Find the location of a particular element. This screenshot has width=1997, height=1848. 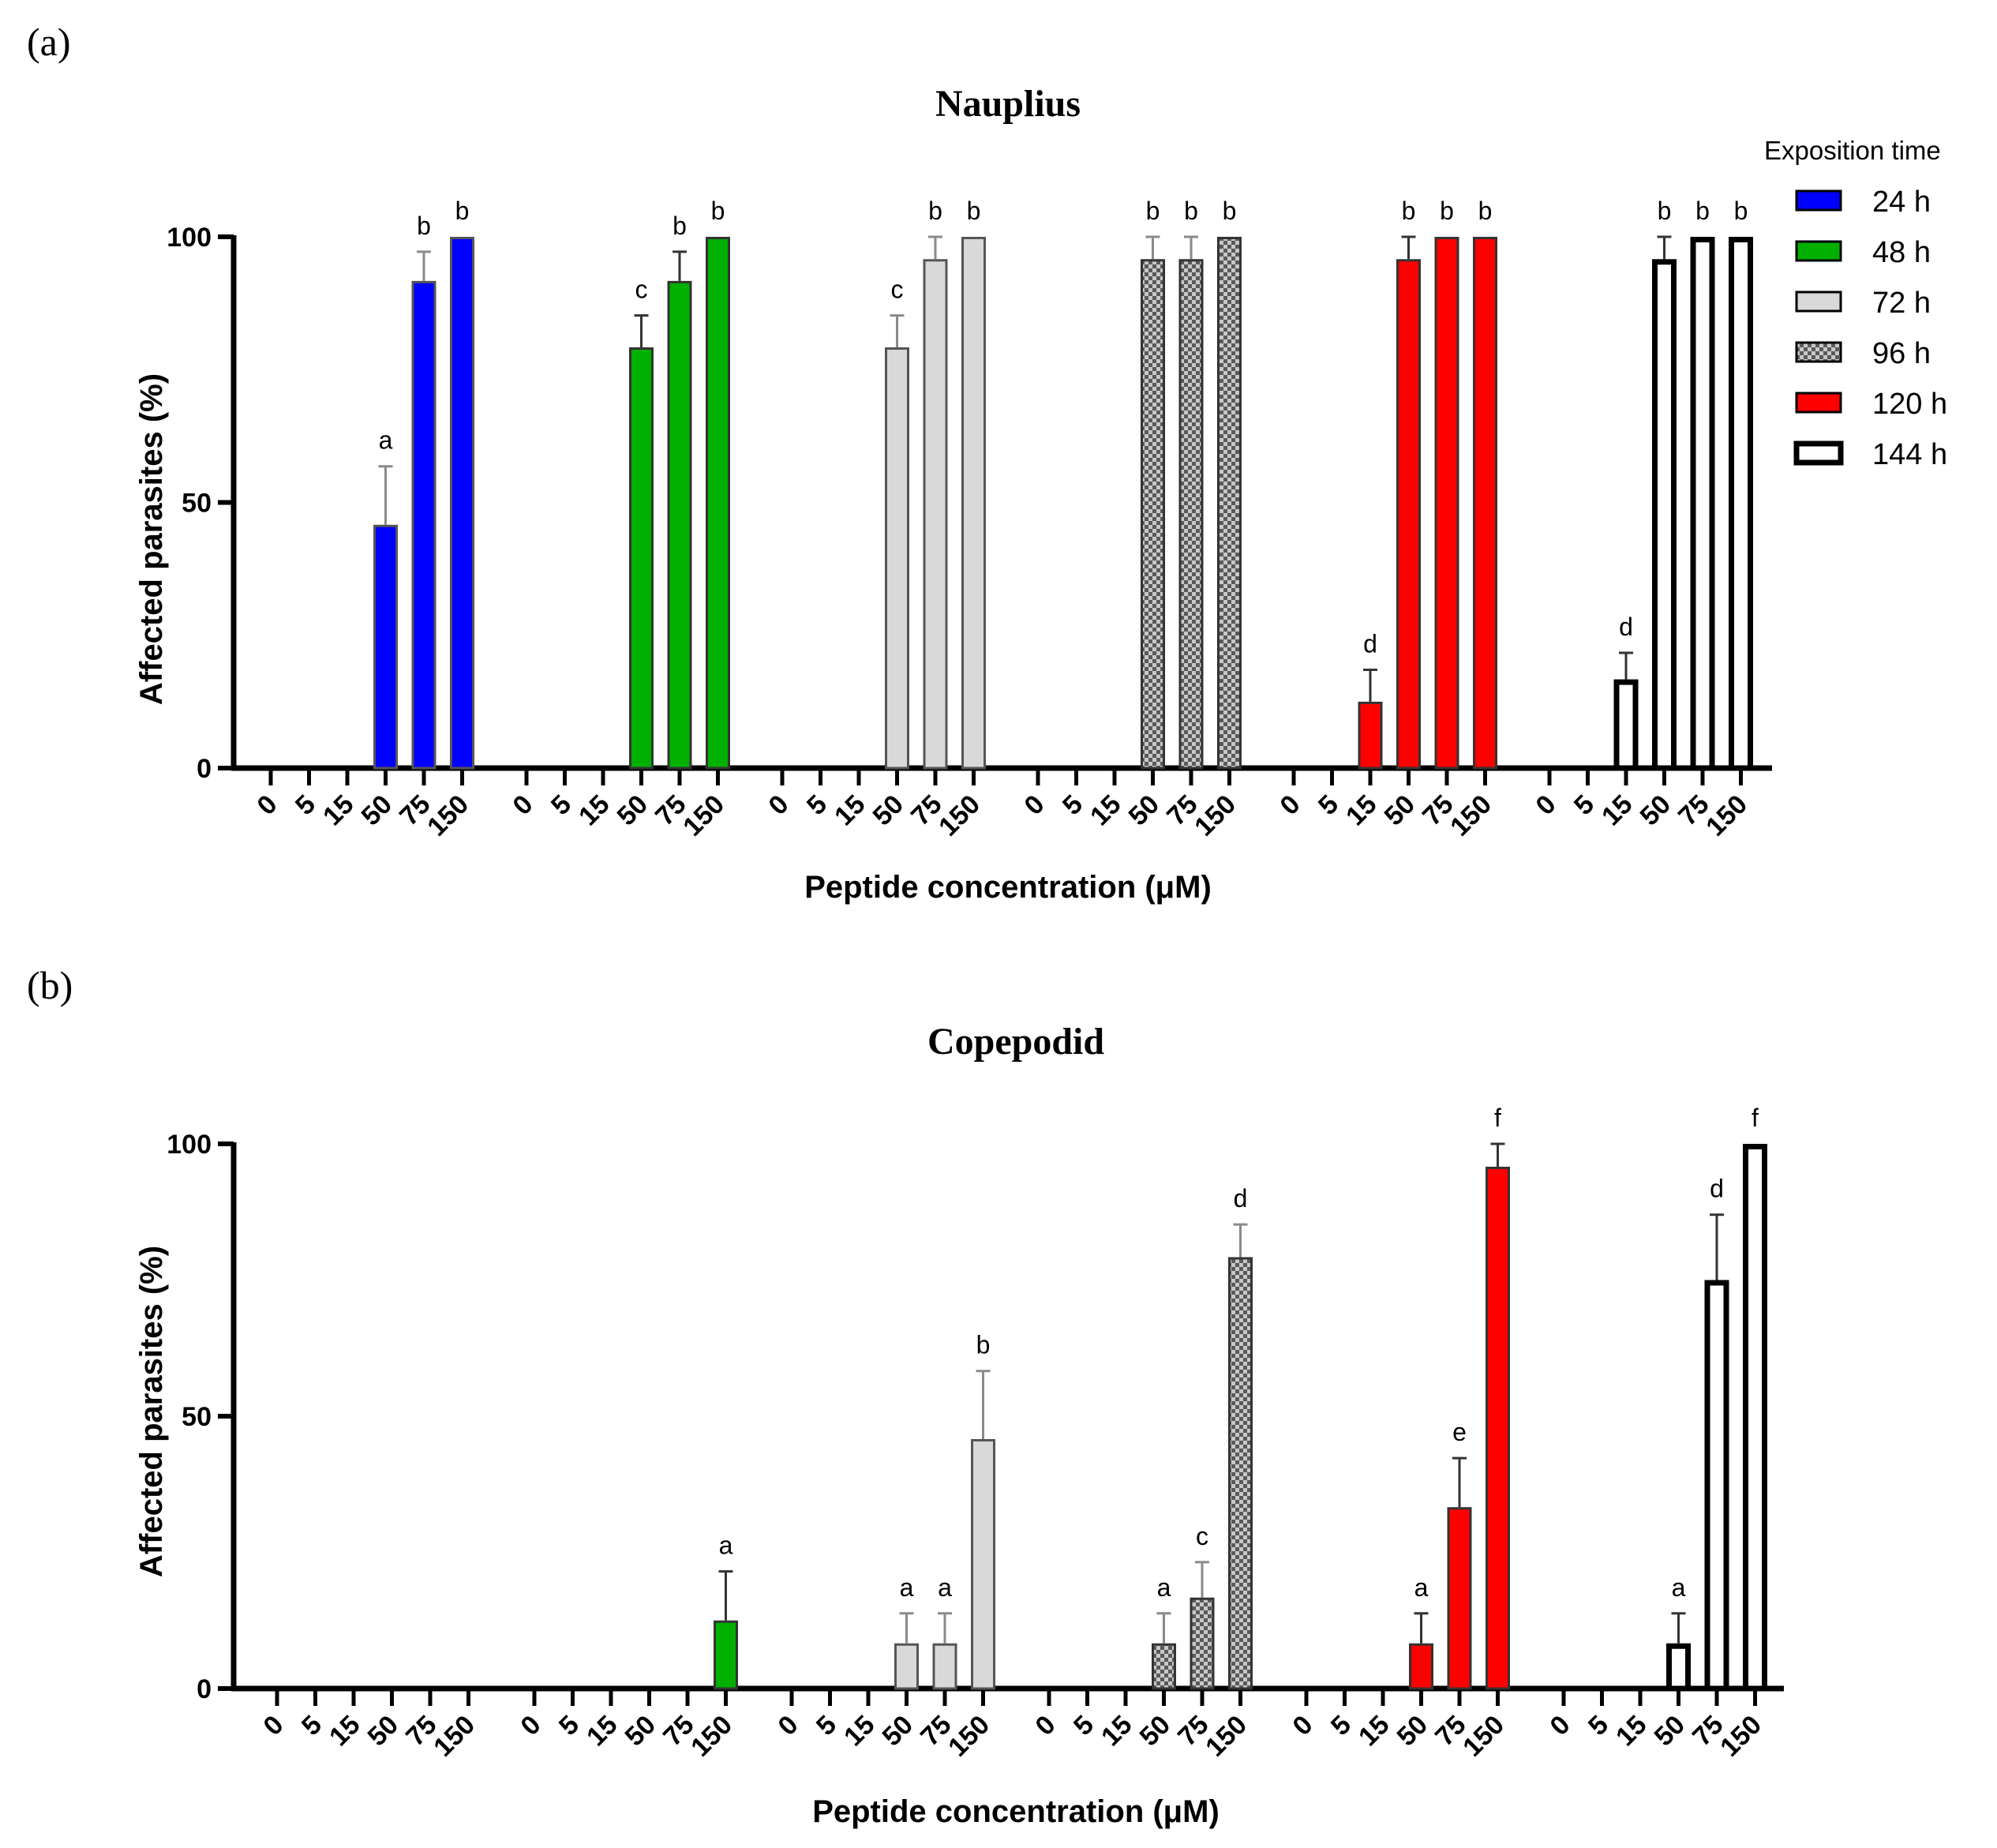

y-tick-label: 50 is located at coordinates (197, 504).